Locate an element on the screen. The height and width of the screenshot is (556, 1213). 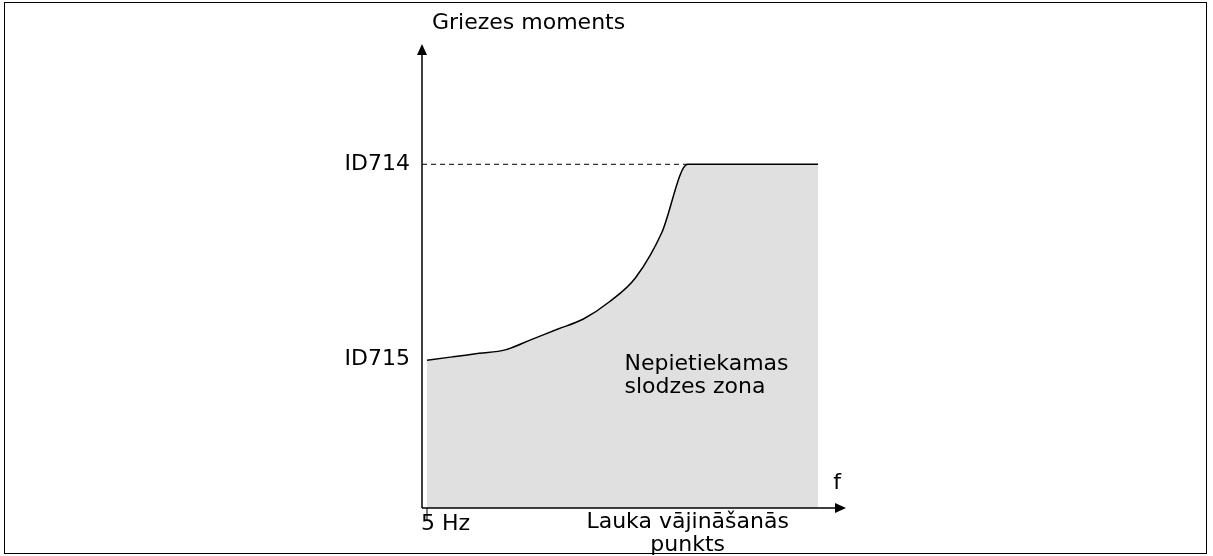
annotation: Nepietiekamas slodzes zona is located at coordinates (706, 373).